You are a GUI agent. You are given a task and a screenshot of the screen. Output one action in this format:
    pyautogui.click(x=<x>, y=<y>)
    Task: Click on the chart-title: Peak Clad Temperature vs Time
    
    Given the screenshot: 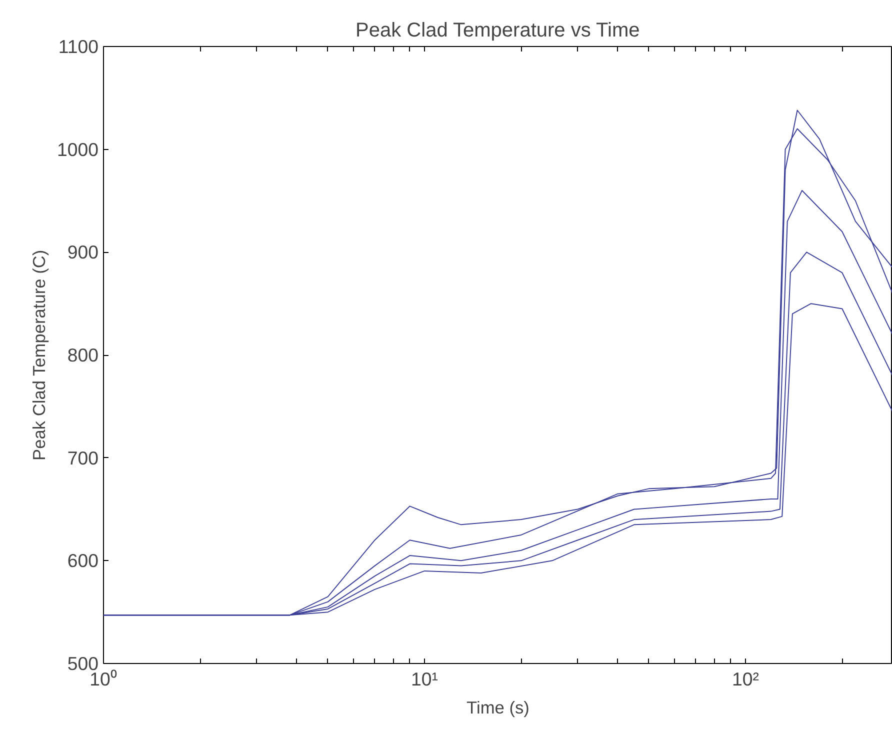 What is the action you would take?
    pyautogui.click(x=498, y=31)
    